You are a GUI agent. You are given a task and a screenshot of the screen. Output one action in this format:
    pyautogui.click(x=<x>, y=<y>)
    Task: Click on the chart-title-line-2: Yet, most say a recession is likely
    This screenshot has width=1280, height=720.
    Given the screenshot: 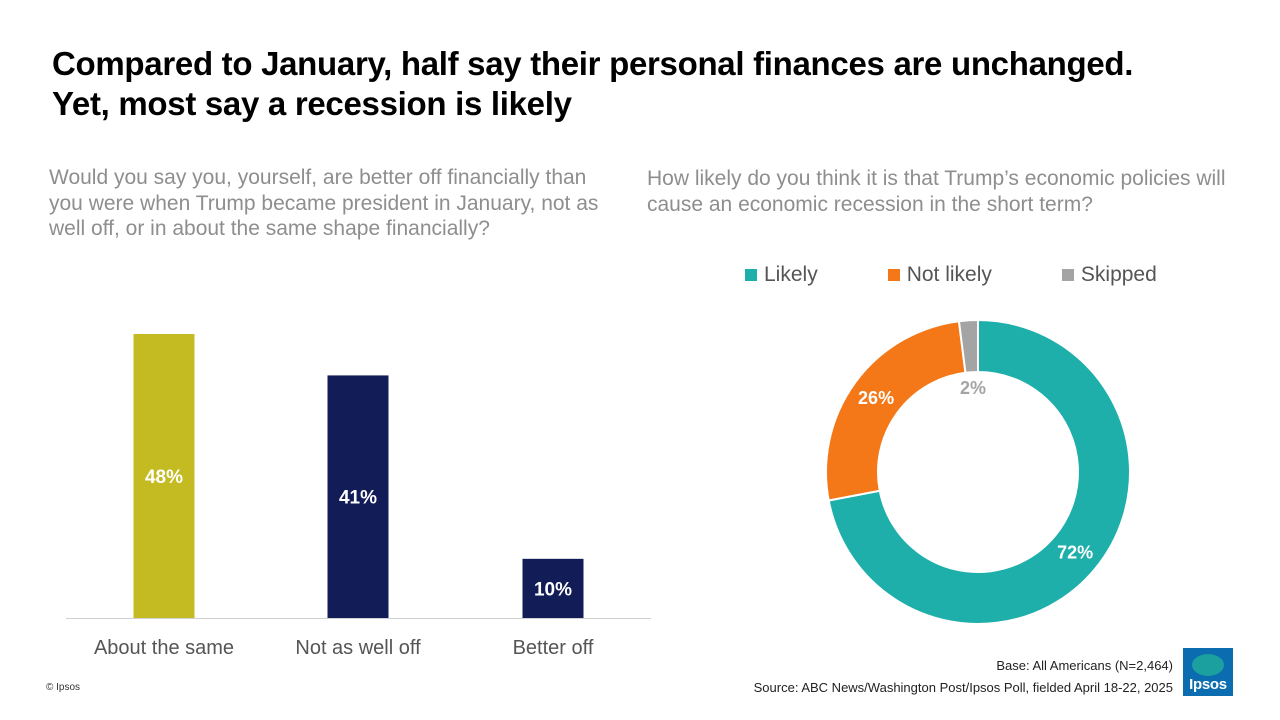 What is the action you would take?
    pyautogui.click(x=312, y=103)
    